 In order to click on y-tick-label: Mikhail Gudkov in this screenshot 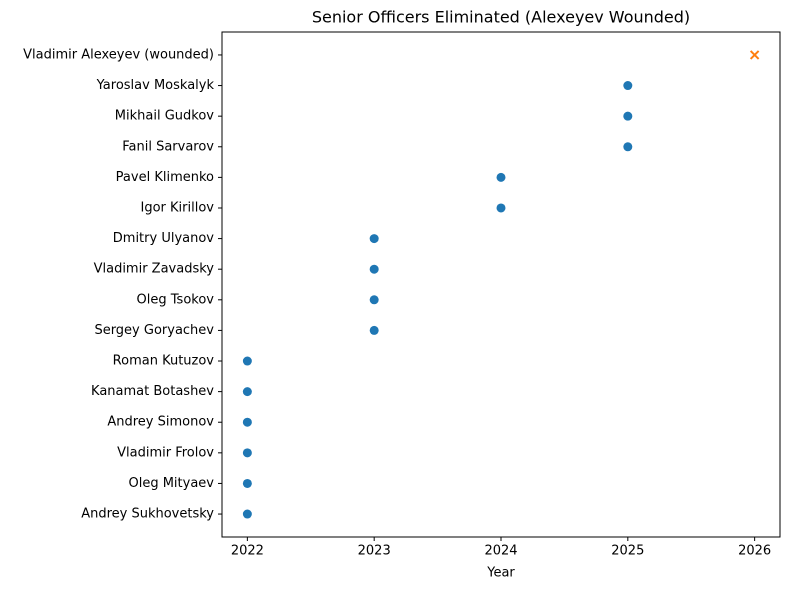, I will do `click(165, 116)`.